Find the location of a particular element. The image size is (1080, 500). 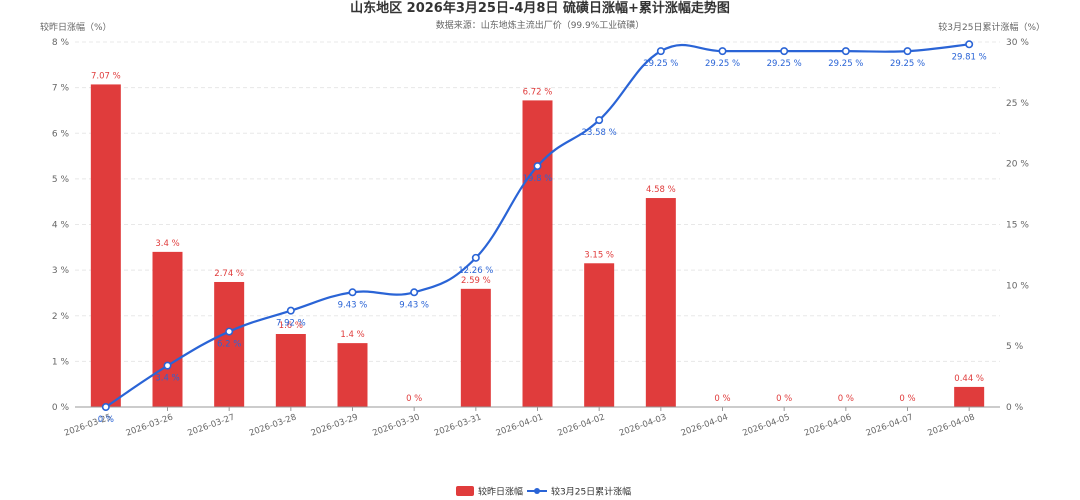

x-tick-label: 2026-04-06 is located at coordinates (828, 425).